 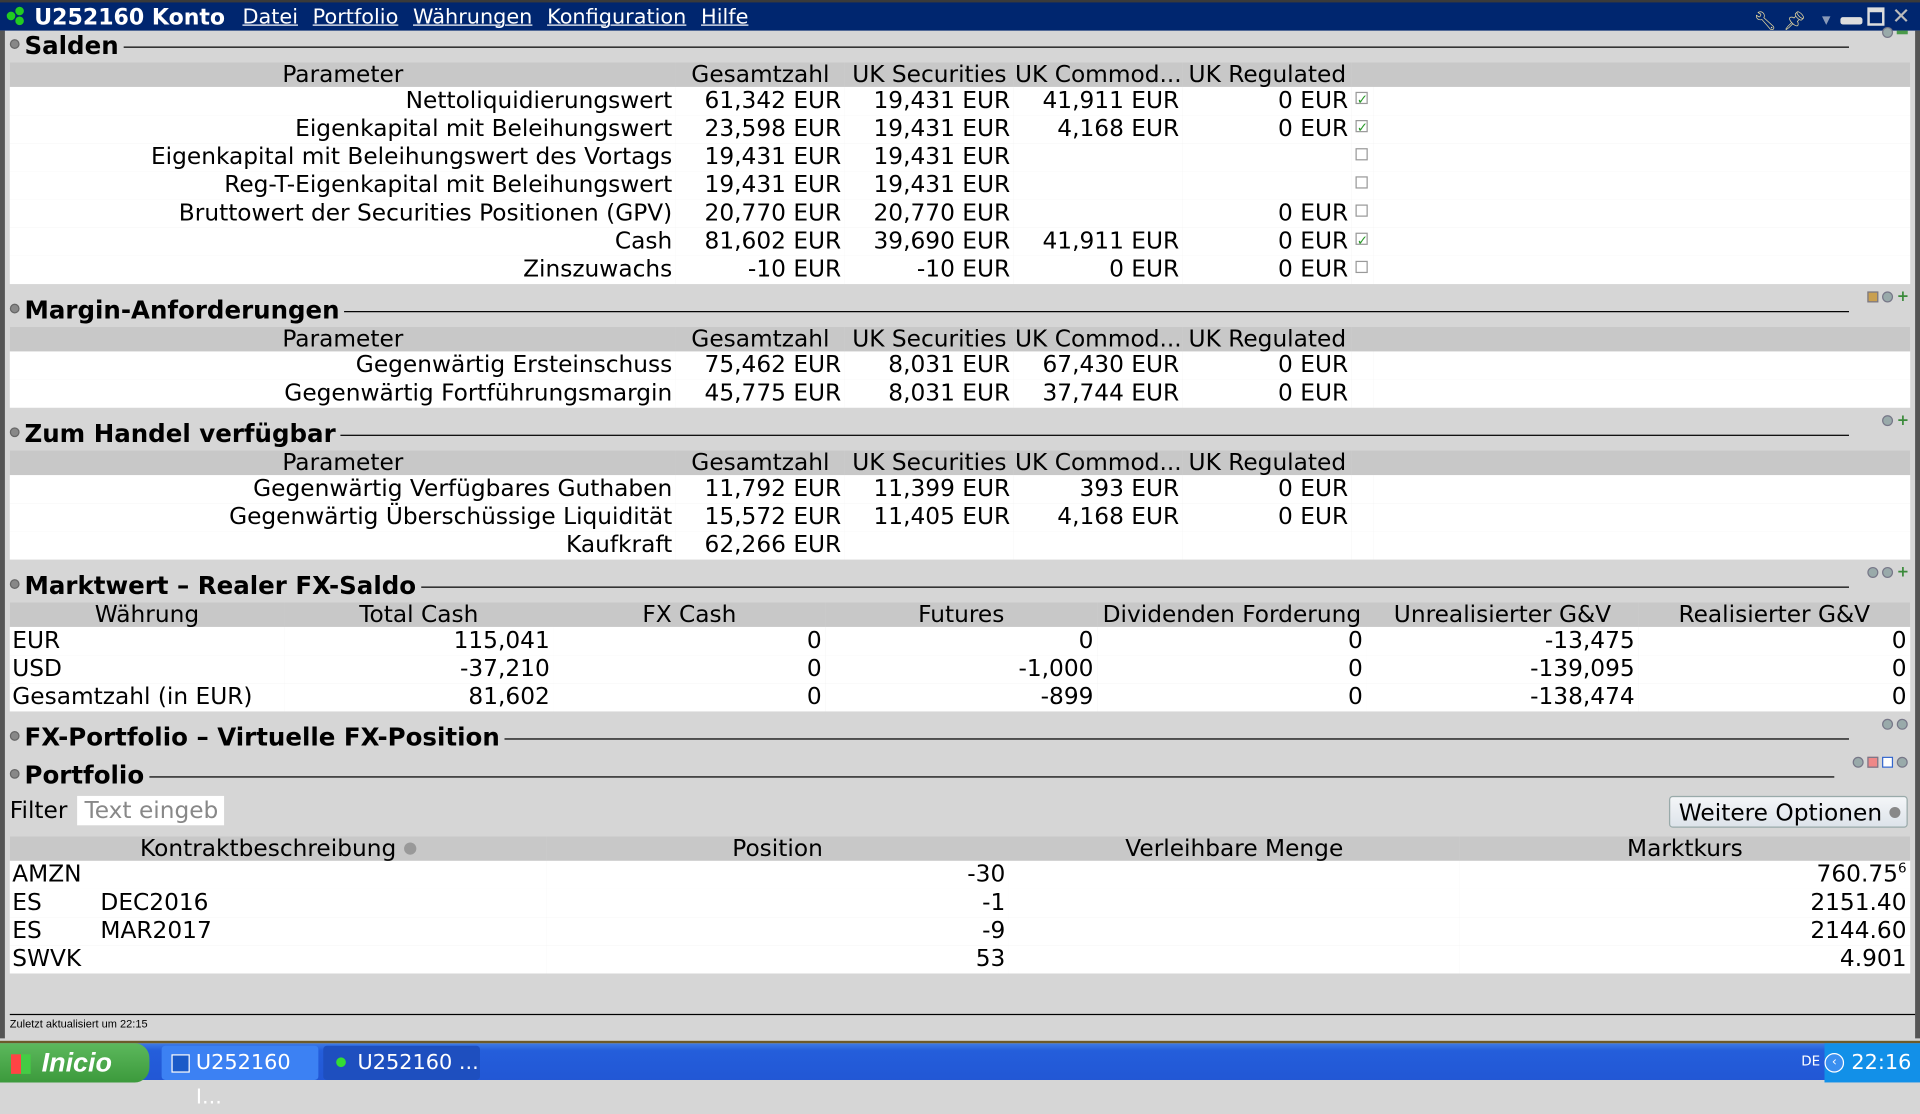 I want to click on section-fx-portfolio: FX-Portfolio – Virtuelle FX-Position, so click(x=959, y=734).